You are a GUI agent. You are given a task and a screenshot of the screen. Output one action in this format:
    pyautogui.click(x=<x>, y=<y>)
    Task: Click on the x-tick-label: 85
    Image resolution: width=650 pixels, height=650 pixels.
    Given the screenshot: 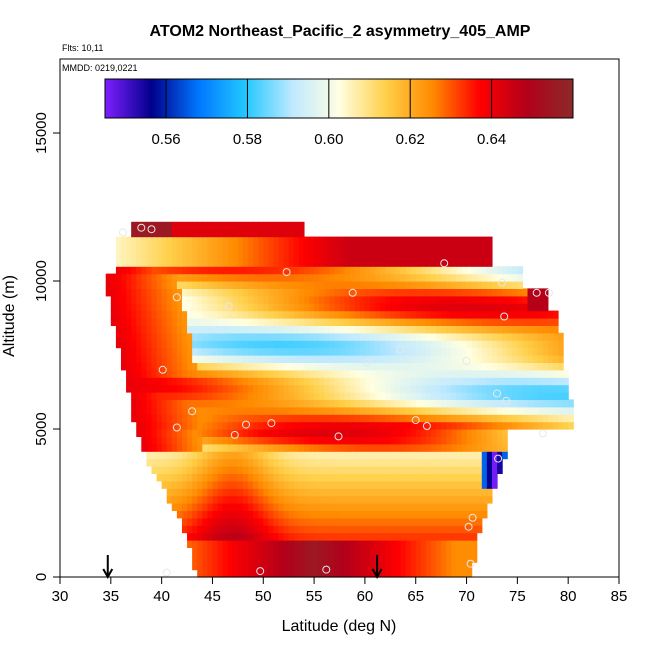 What is the action you would take?
    pyautogui.click(x=619, y=596)
    